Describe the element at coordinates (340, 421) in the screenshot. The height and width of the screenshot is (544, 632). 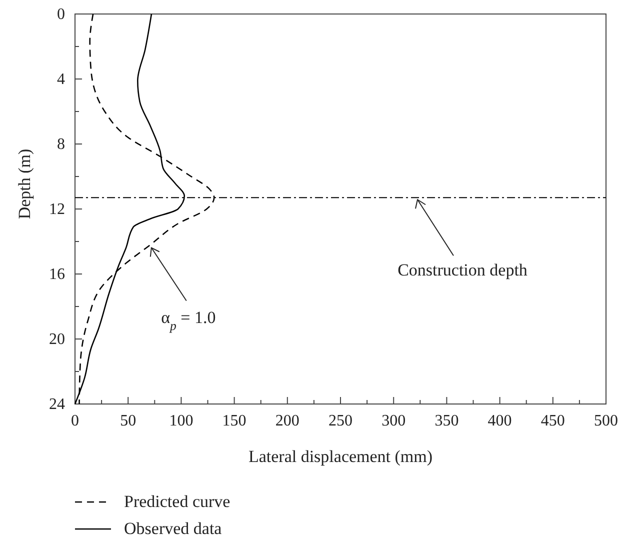
I see `x-tick-label: 250` at that location.